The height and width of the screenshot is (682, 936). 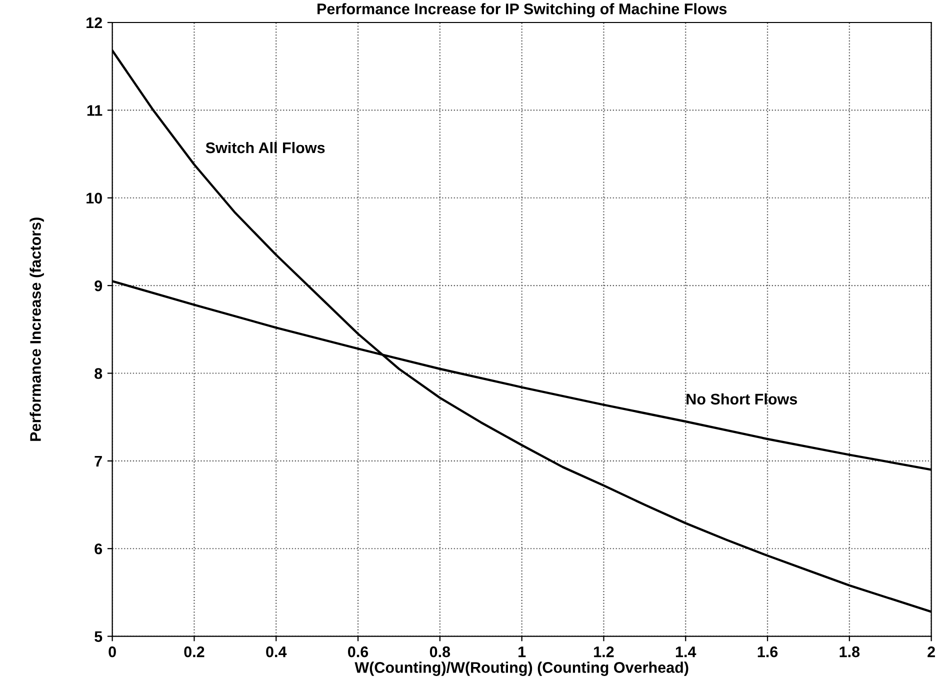 I want to click on series-label: No Short Flows, so click(x=742, y=399).